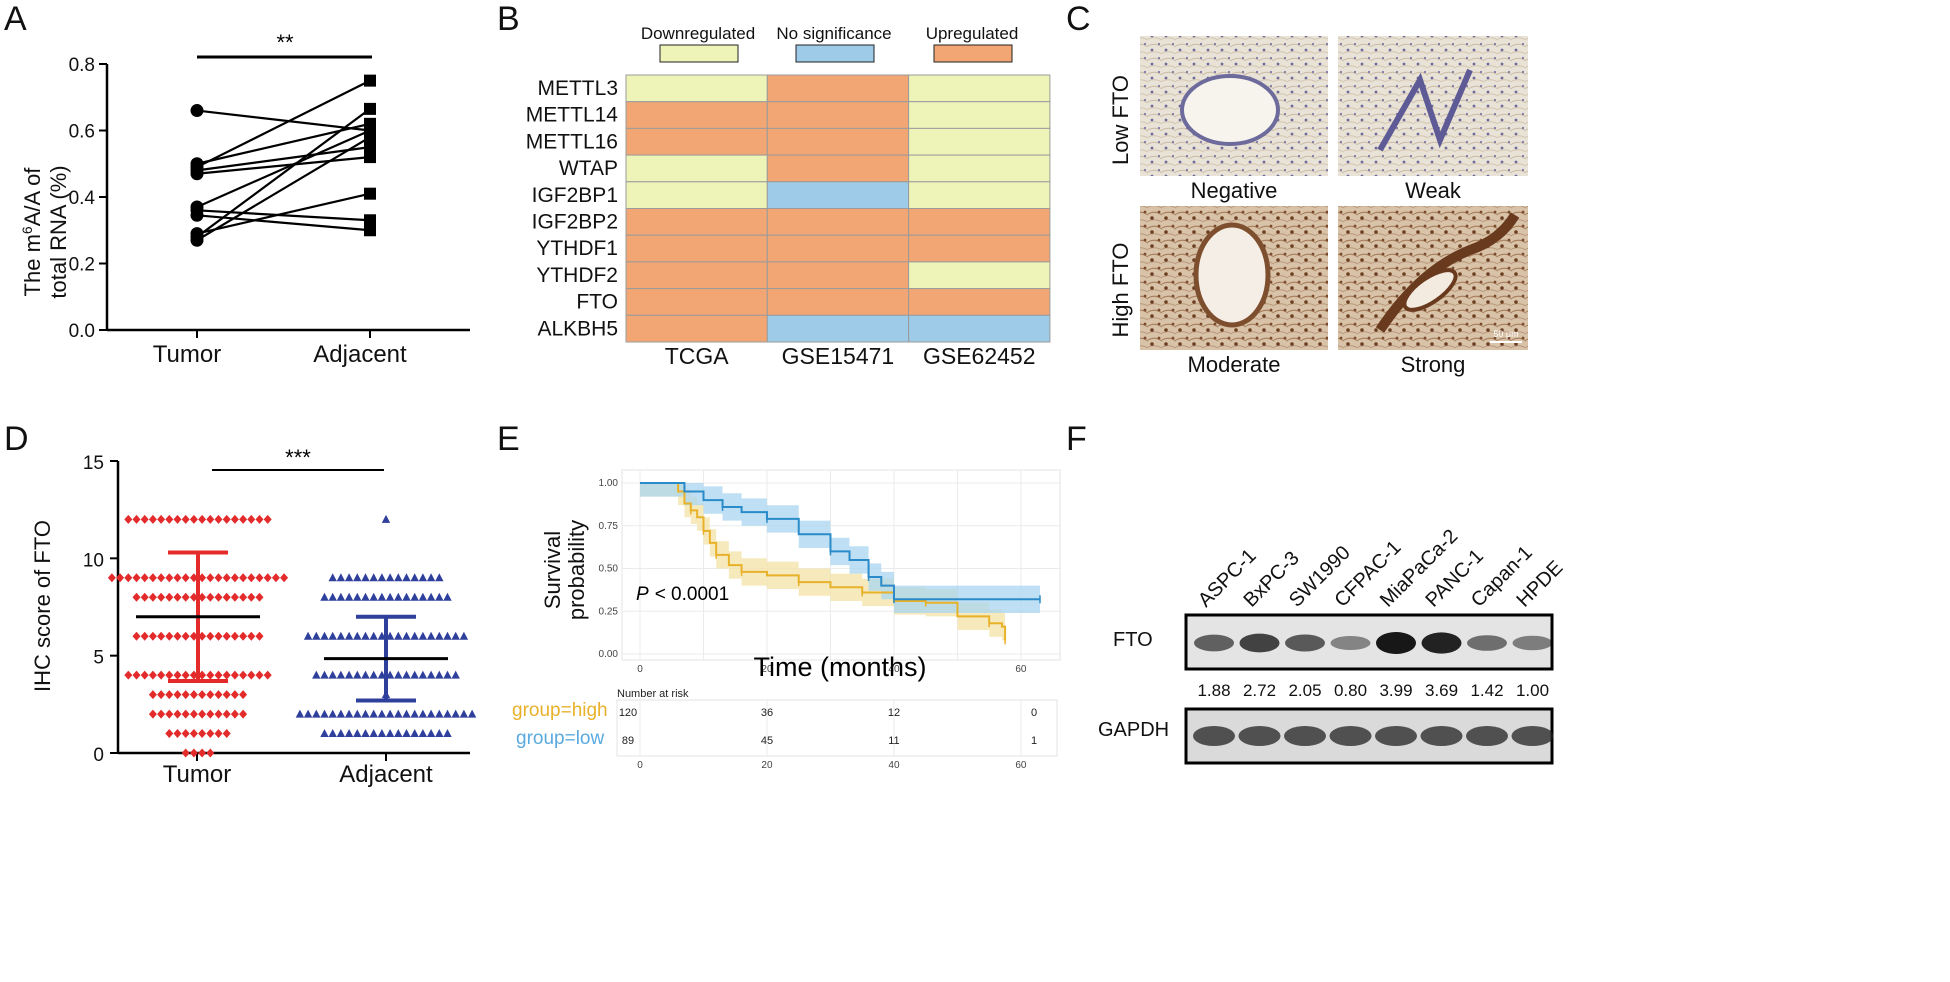 Image resolution: width=1950 pixels, height=982 pixels. I want to click on panel-d-category-label: Adjacent, so click(386, 774).